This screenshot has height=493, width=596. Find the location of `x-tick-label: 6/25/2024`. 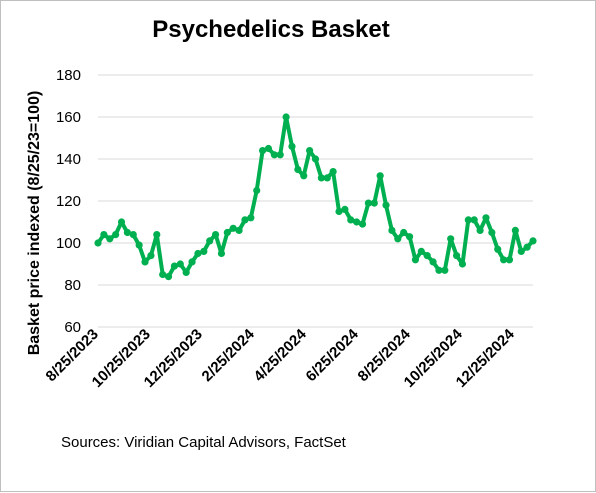

x-tick-label: 6/25/2024 is located at coordinates (333, 355).